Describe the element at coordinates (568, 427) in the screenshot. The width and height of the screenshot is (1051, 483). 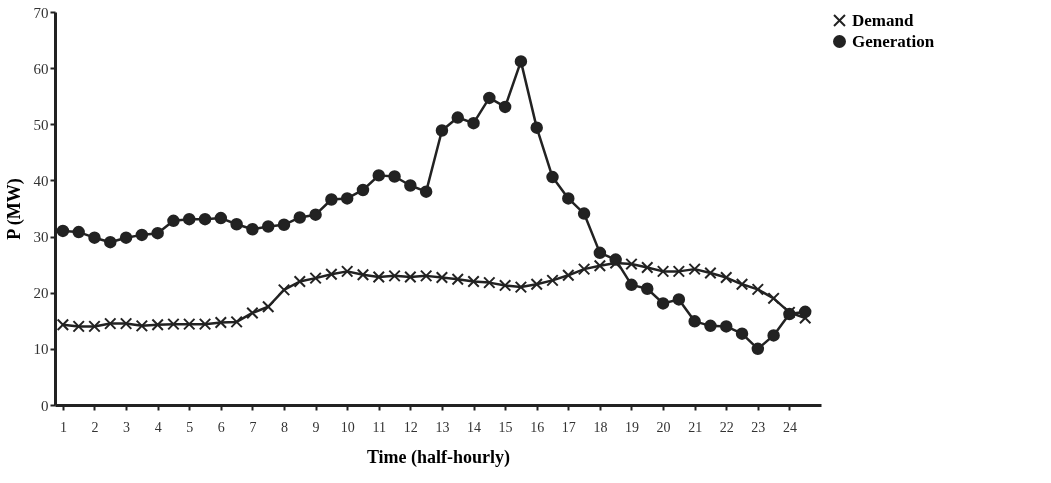
I see `x-tick-label: 17` at that location.